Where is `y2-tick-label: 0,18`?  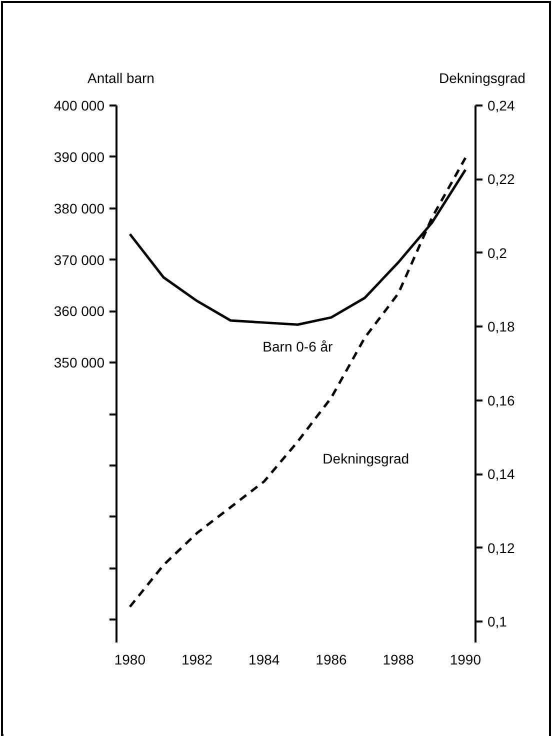
y2-tick-label: 0,18 is located at coordinates (501, 326).